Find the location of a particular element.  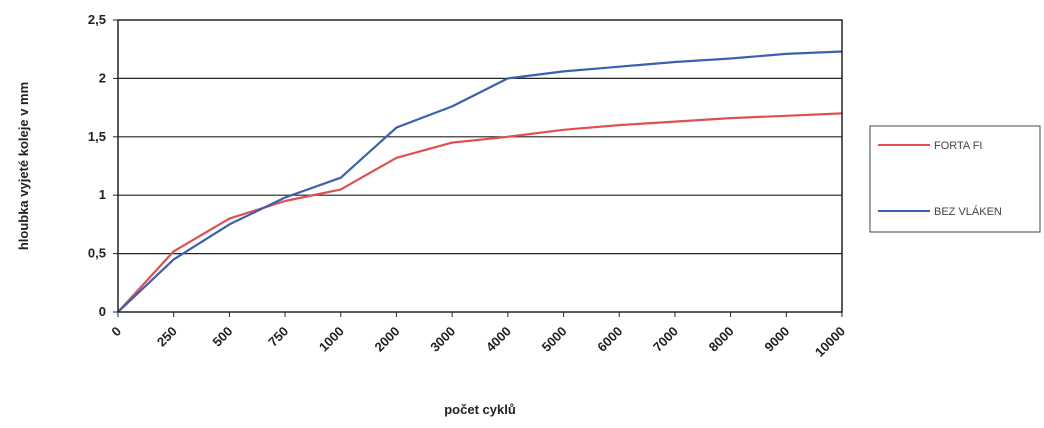

x-tick-label: 9000 is located at coordinates (776, 339).